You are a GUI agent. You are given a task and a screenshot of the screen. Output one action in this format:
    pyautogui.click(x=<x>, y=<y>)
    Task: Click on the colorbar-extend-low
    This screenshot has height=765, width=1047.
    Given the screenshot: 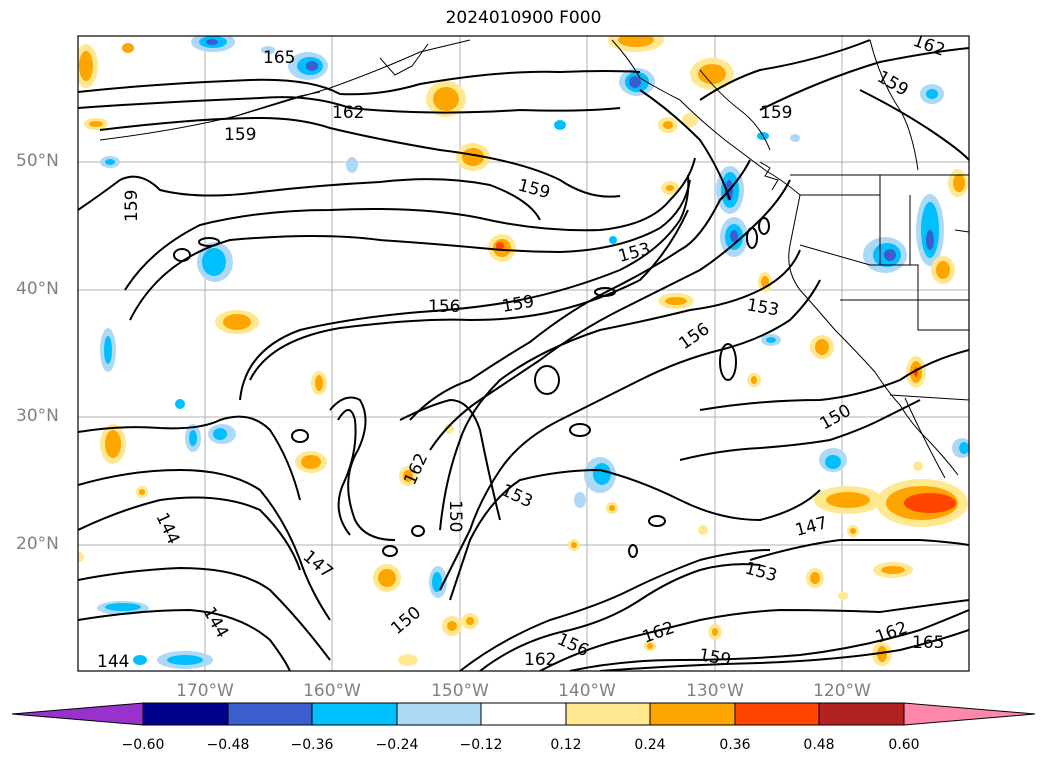 What is the action you would take?
    pyautogui.click(x=77, y=714)
    